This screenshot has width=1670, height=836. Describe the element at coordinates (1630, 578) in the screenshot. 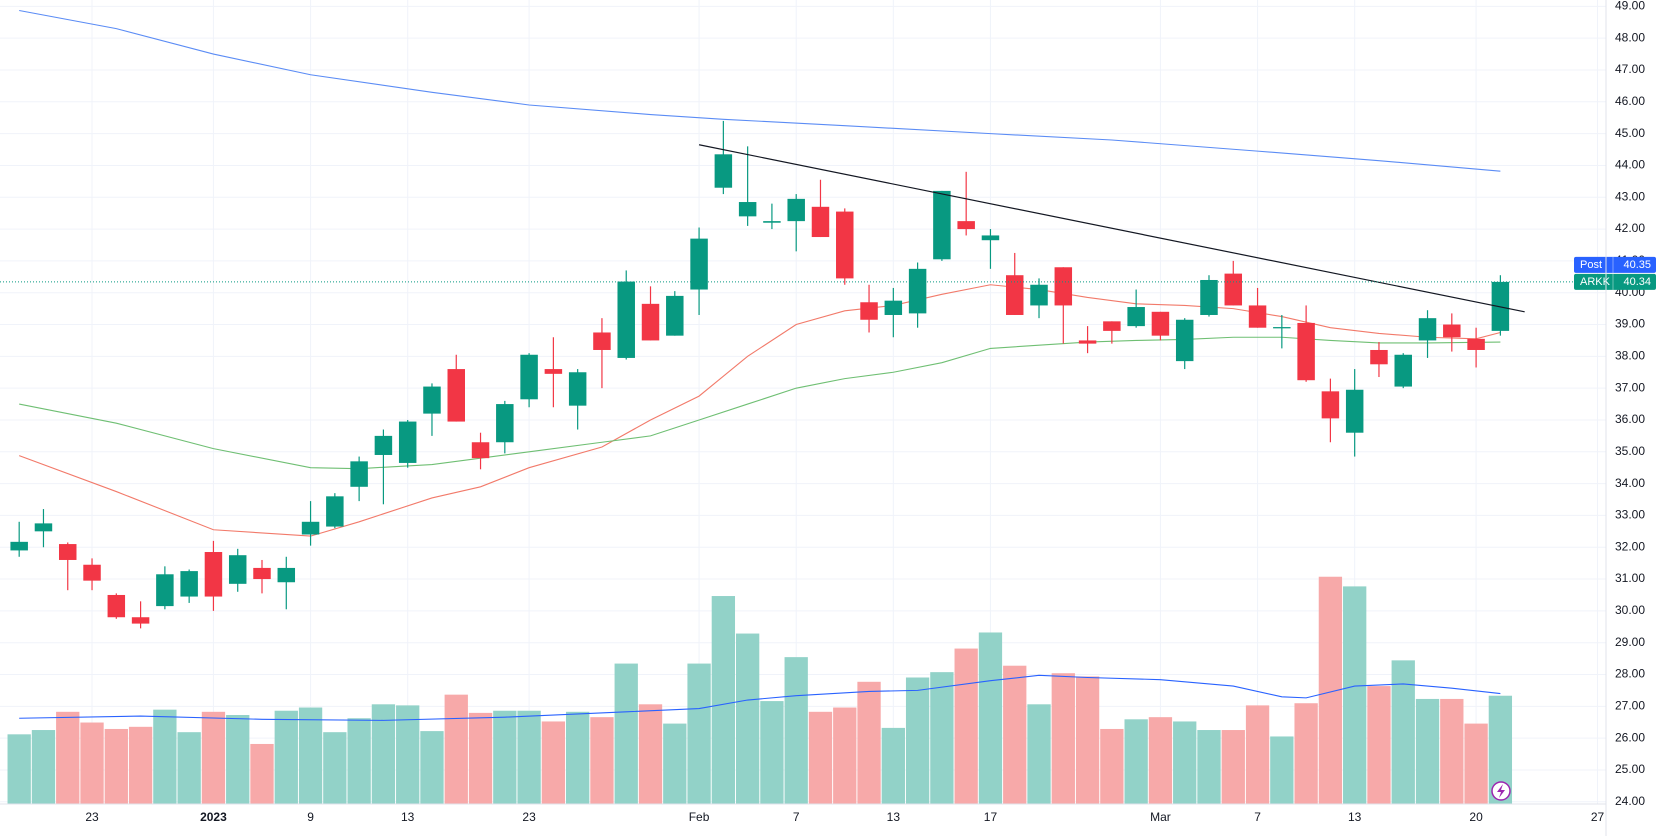

I see `y-tick-label: 31.00` at that location.